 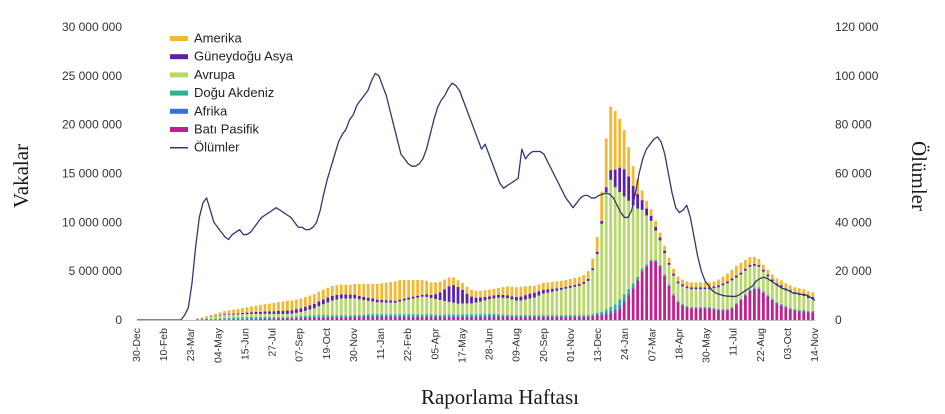 What do you see at coordinates (137, 345) in the screenshot?
I see `x-tick-label: 30-Dec` at bounding box center [137, 345].